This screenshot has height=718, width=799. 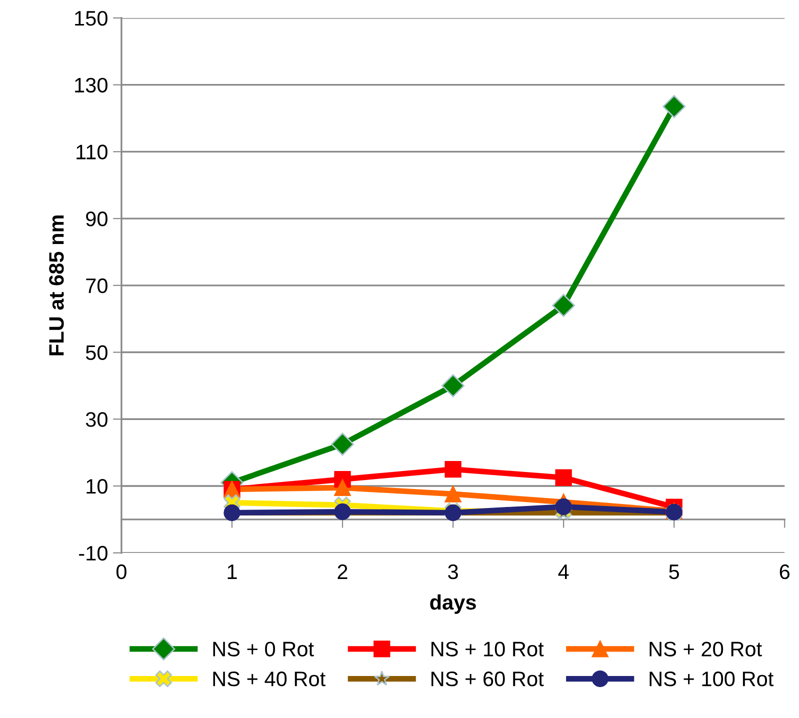 What do you see at coordinates (343, 571) in the screenshot?
I see `x-tick-label: 2` at bounding box center [343, 571].